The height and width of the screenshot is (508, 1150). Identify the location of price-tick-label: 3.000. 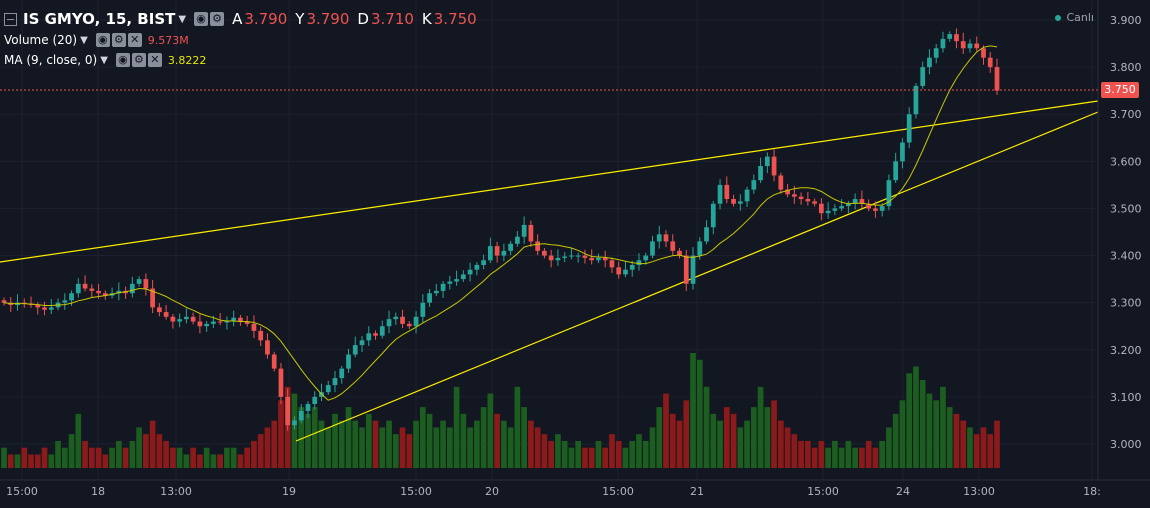
(1126, 444).